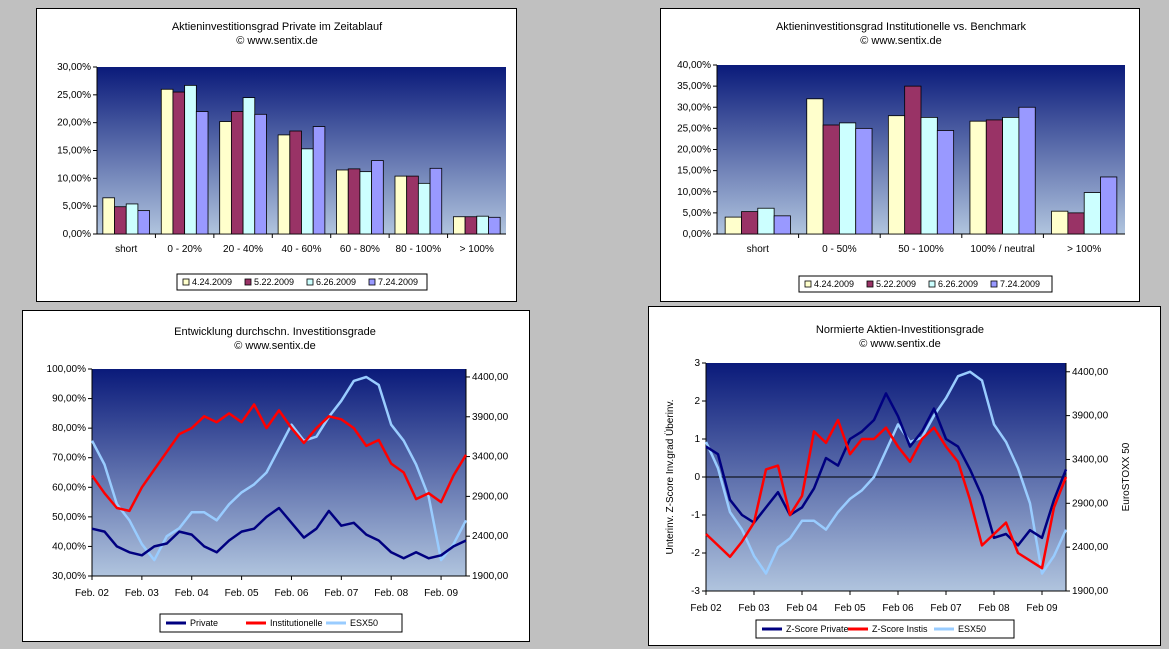 The image size is (1169, 649). I want to click on series-line, so click(279, 458).